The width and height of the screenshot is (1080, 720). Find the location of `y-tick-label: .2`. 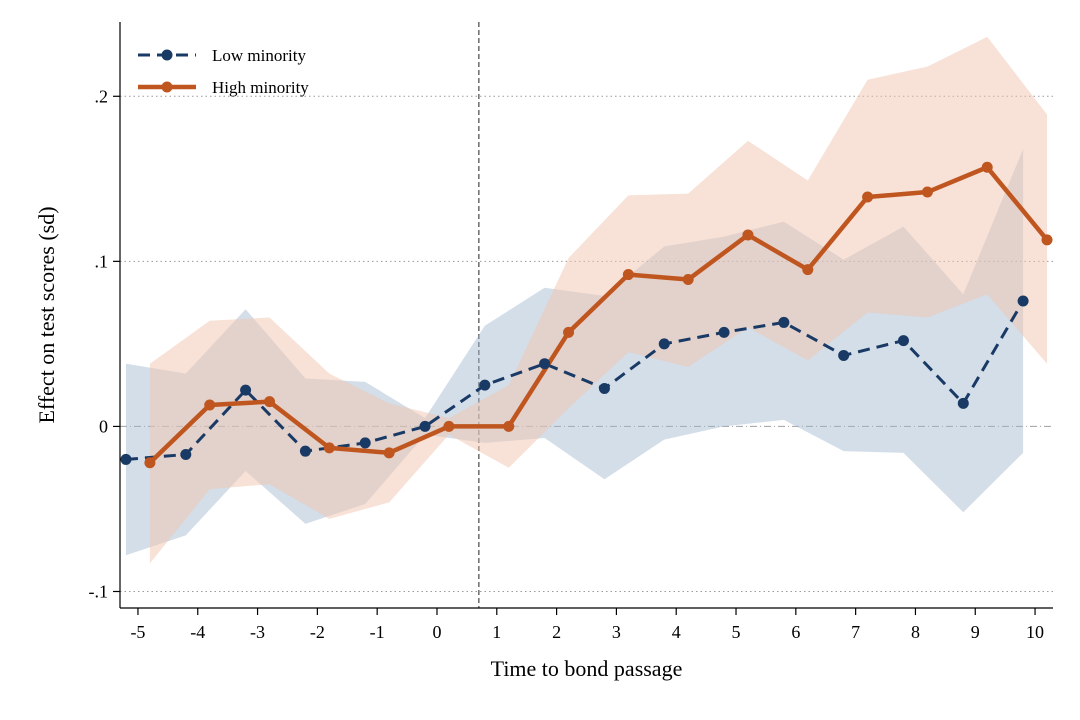

y-tick-label: .2 is located at coordinates (102, 96).